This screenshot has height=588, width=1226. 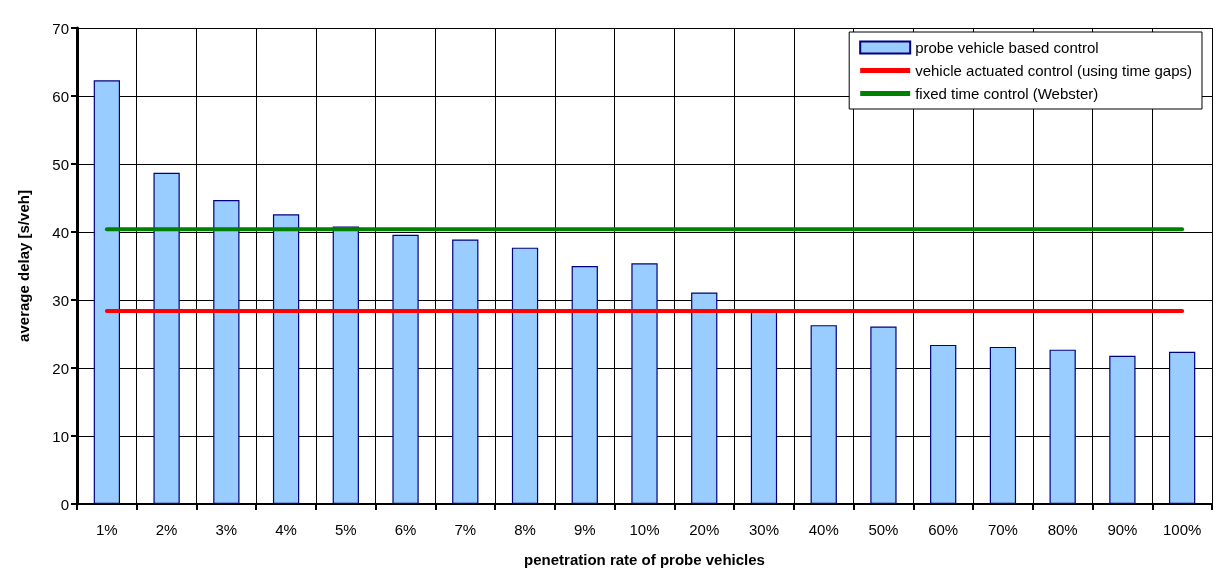 I want to click on legend-label: probe vehicle based control, so click(x=1007, y=47).